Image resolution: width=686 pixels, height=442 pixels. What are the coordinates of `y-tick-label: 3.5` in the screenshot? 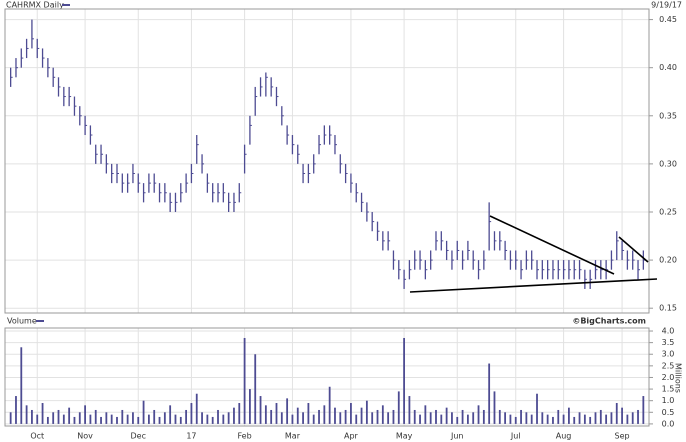 It's located at (668, 342).